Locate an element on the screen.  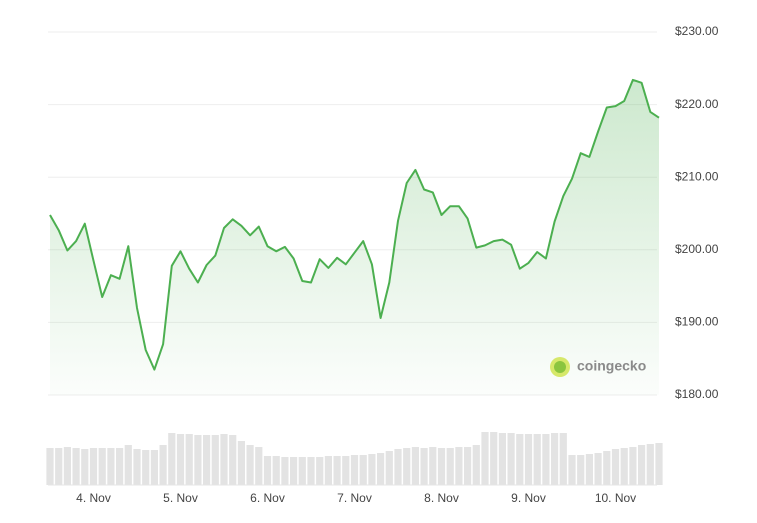
x-tick-label: 5. Nov is located at coordinates (180, 498).